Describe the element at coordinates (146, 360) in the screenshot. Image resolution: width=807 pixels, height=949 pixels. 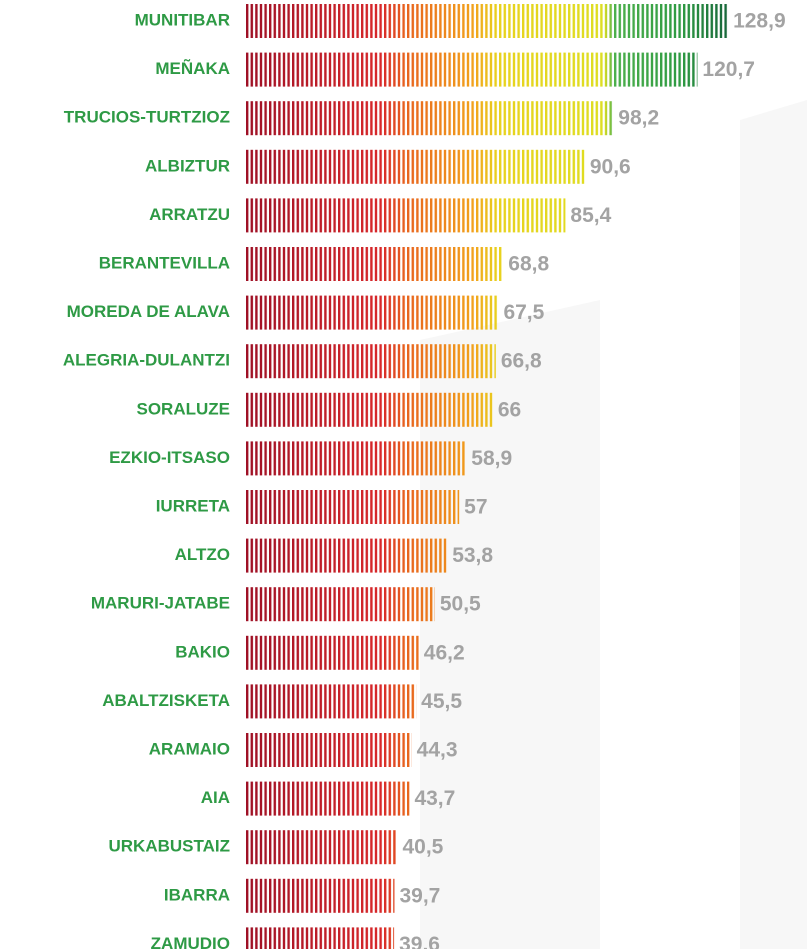
I see `category-label: ALEGRIA-DULANTZI` at that location.